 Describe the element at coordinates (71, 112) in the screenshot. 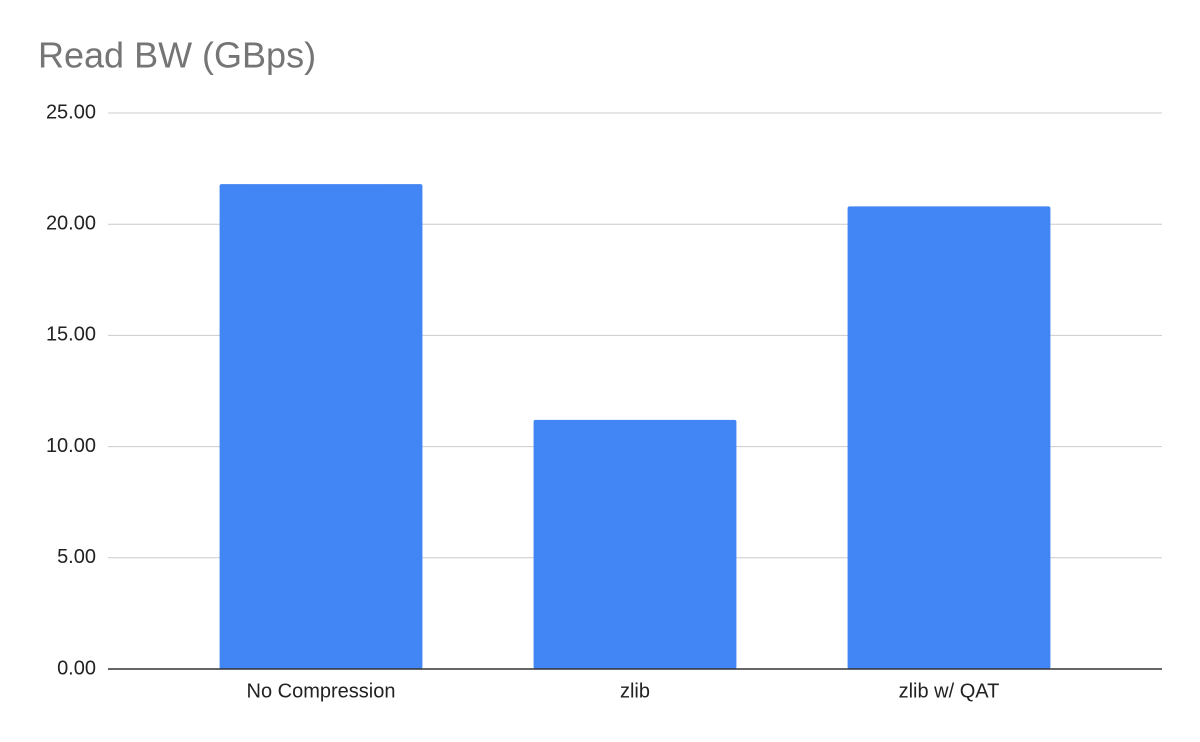

I see `y-tick-label: 25.00` at that location.